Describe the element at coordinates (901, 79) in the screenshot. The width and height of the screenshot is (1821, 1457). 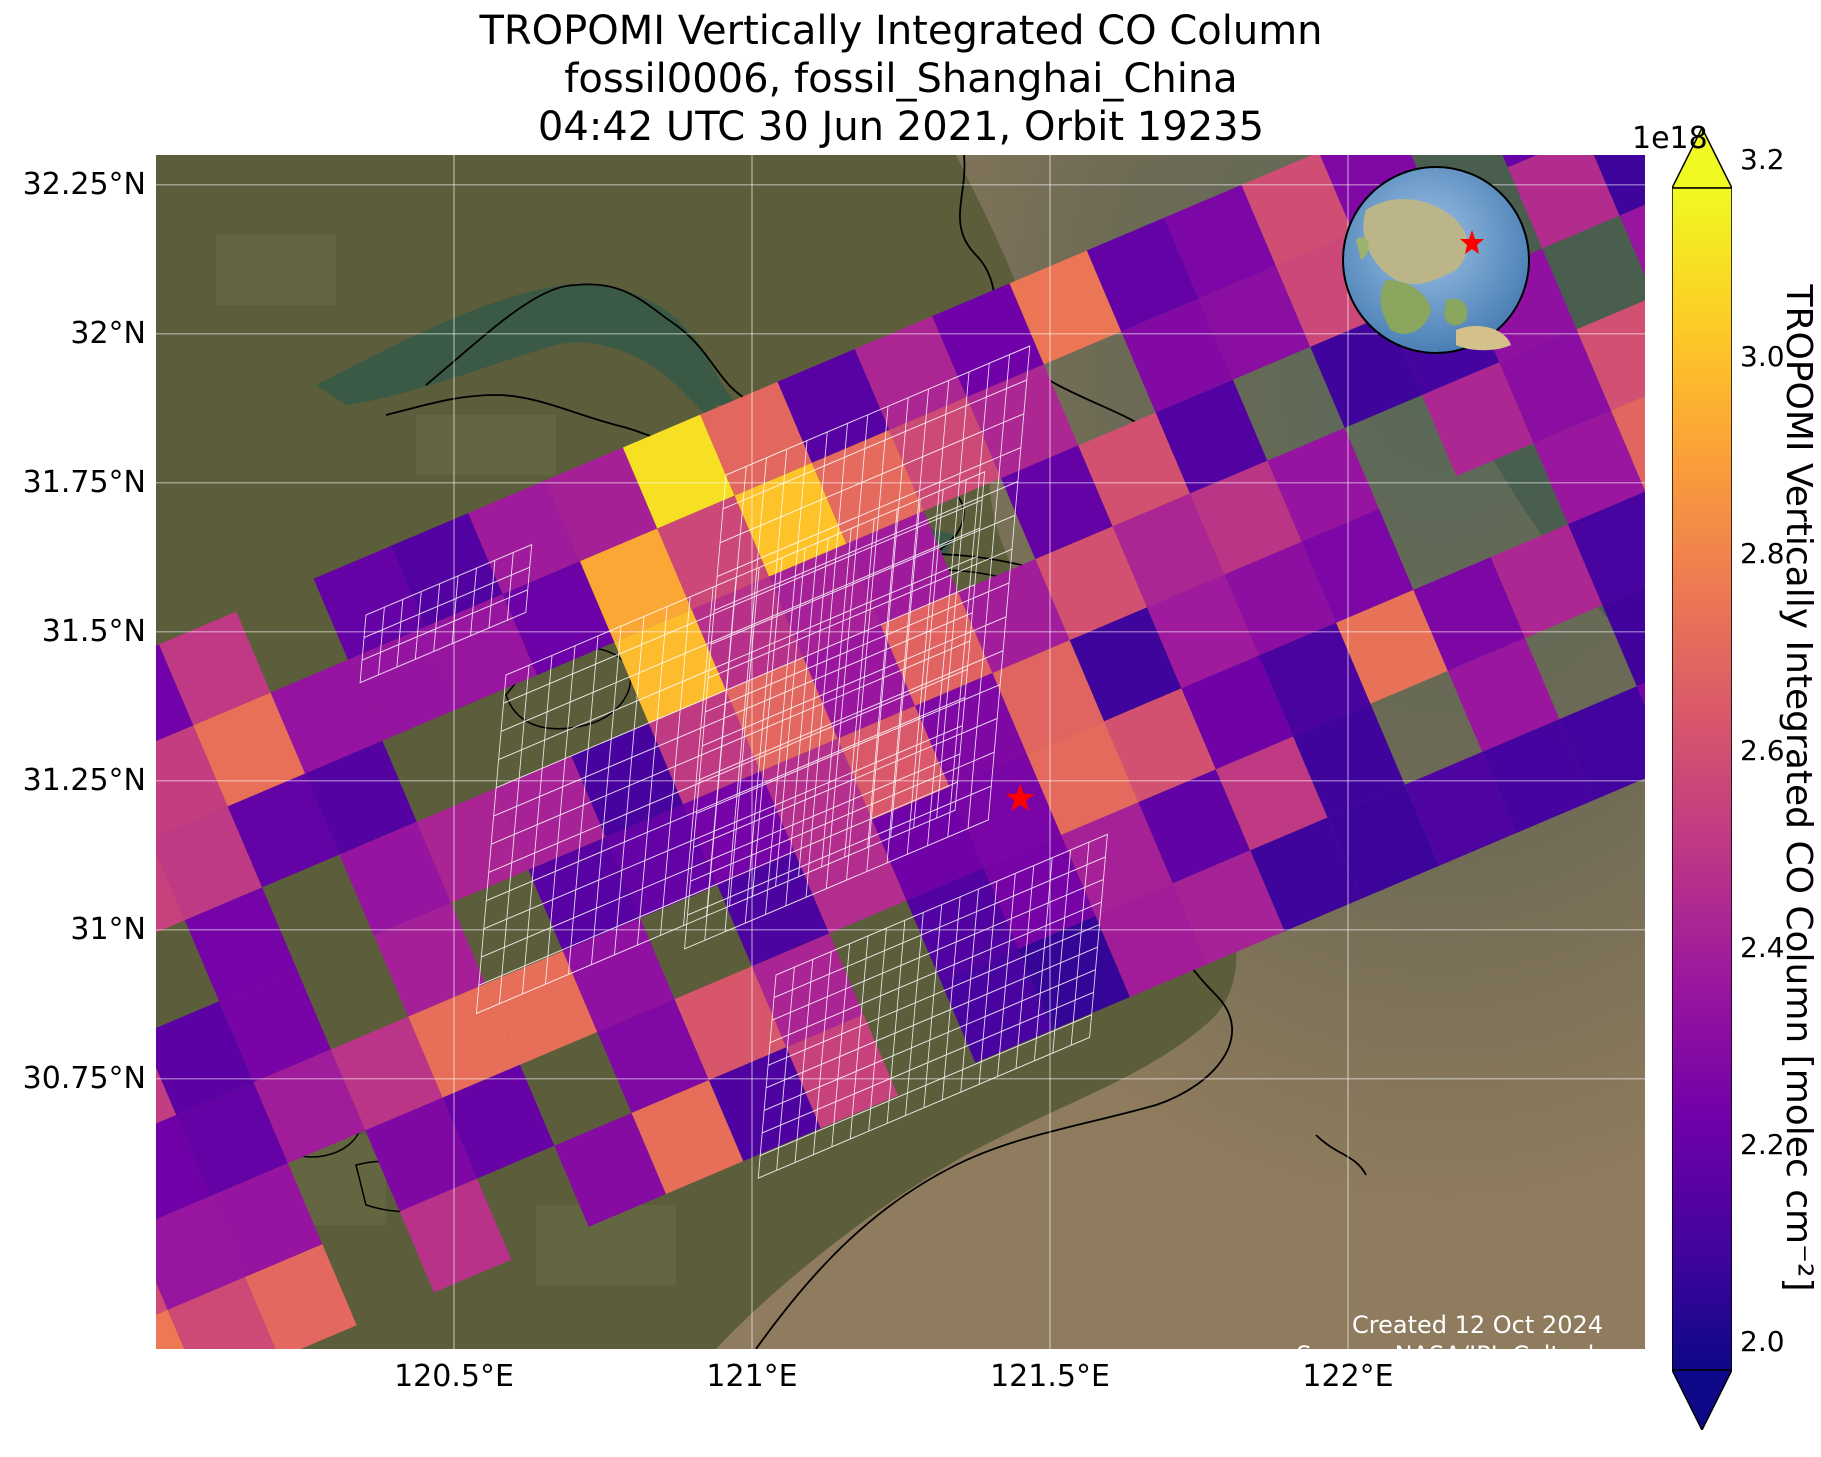
I see `chart-title-line-2: fossil0006, fossil_Shanghai_China` at that location.